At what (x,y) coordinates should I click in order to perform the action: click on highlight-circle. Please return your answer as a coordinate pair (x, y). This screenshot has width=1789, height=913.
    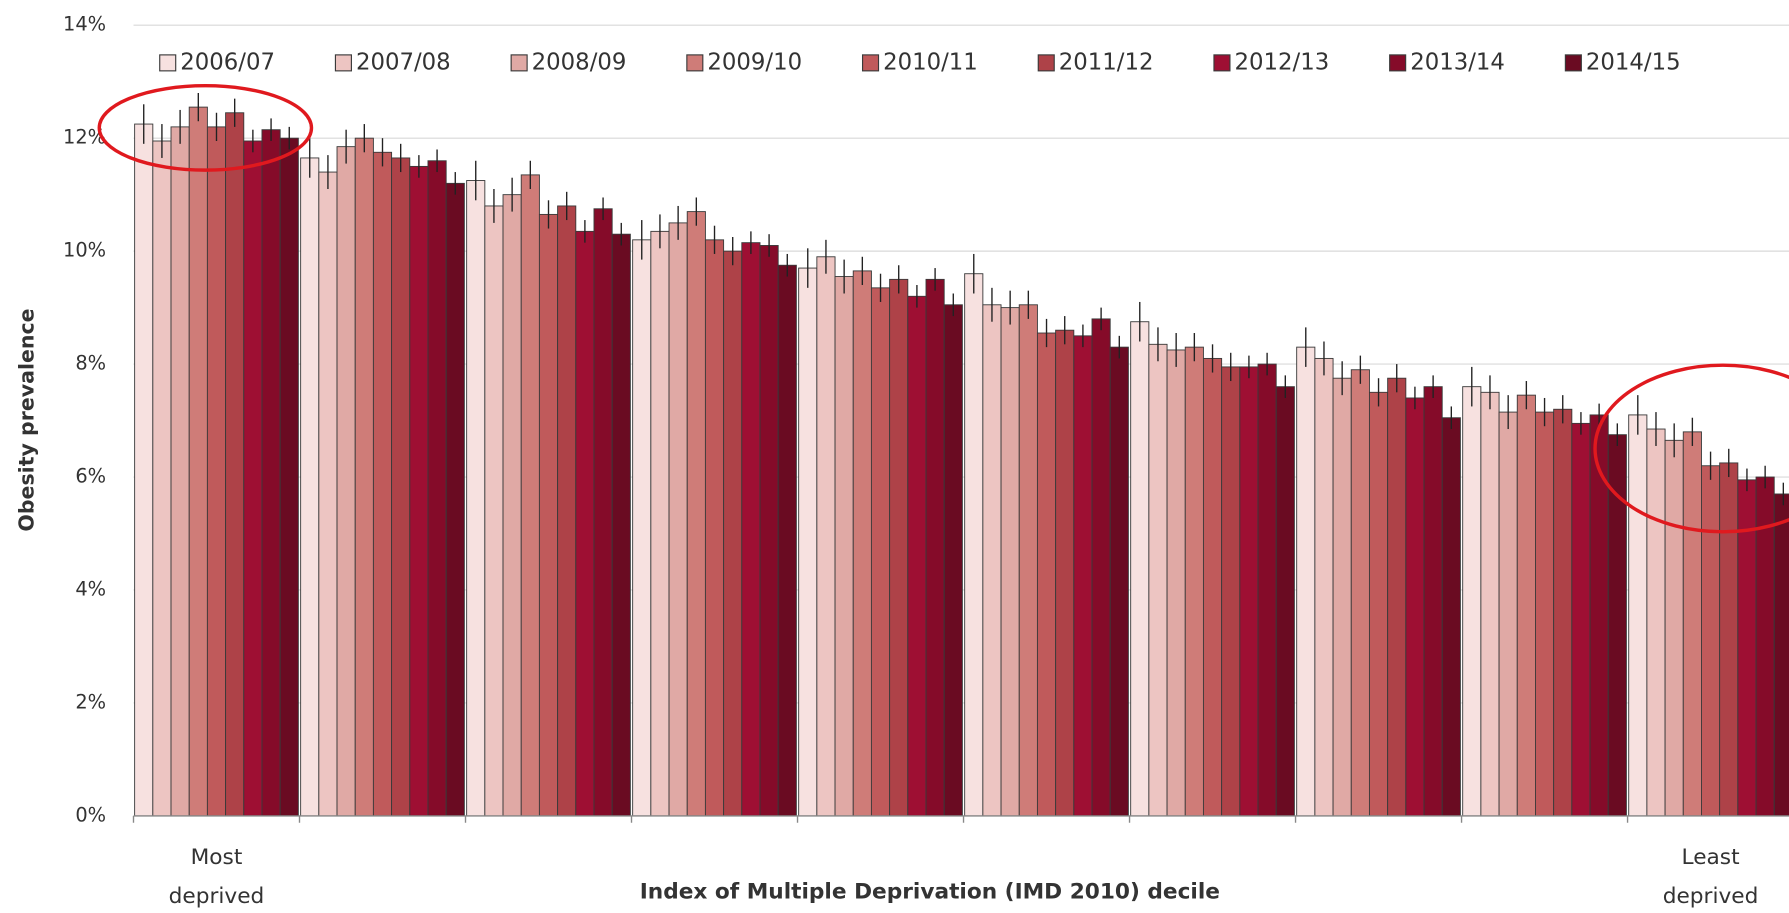
    Looking at the image, I should click on (1691, 448).